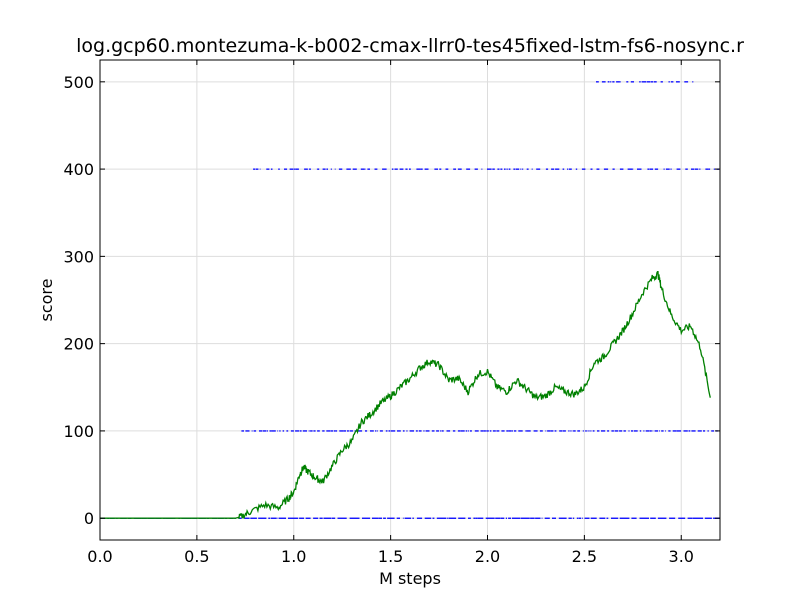 This screenshot has height=600, width=800. Describe the element at coordinates (78, 256) in the screenshot. I see `y-tick-label: 300` at that location.